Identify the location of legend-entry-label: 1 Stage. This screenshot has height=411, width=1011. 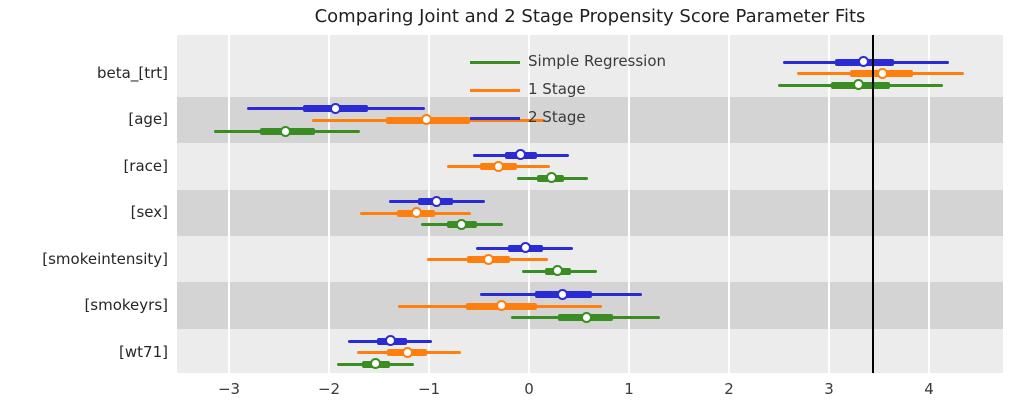
(557, 89).